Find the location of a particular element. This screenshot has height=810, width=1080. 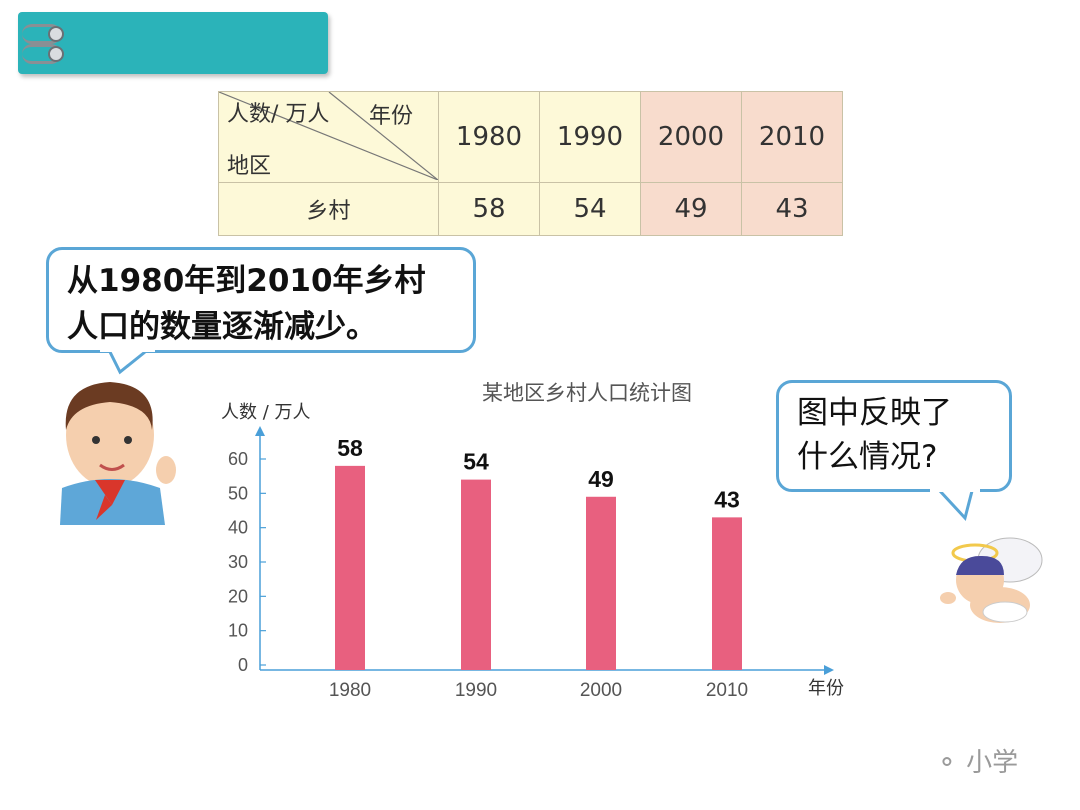

data-label-2010: 43 is located at coordinates (727, 499).